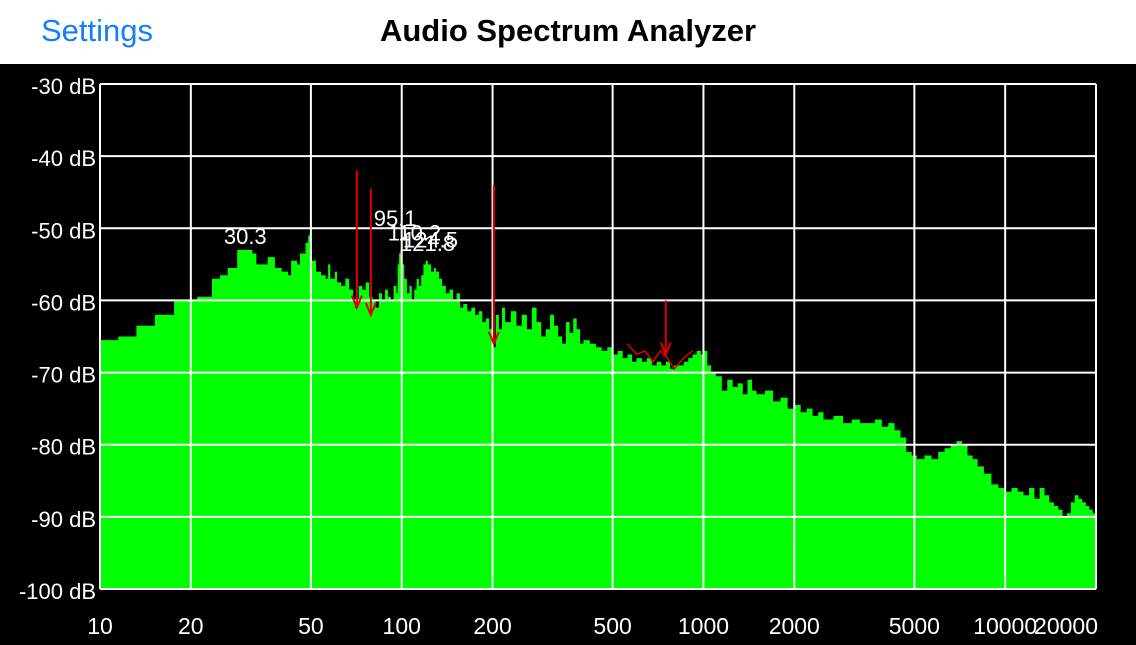  I want to click on y-tick-label: -70 dB, so click(63, 375).